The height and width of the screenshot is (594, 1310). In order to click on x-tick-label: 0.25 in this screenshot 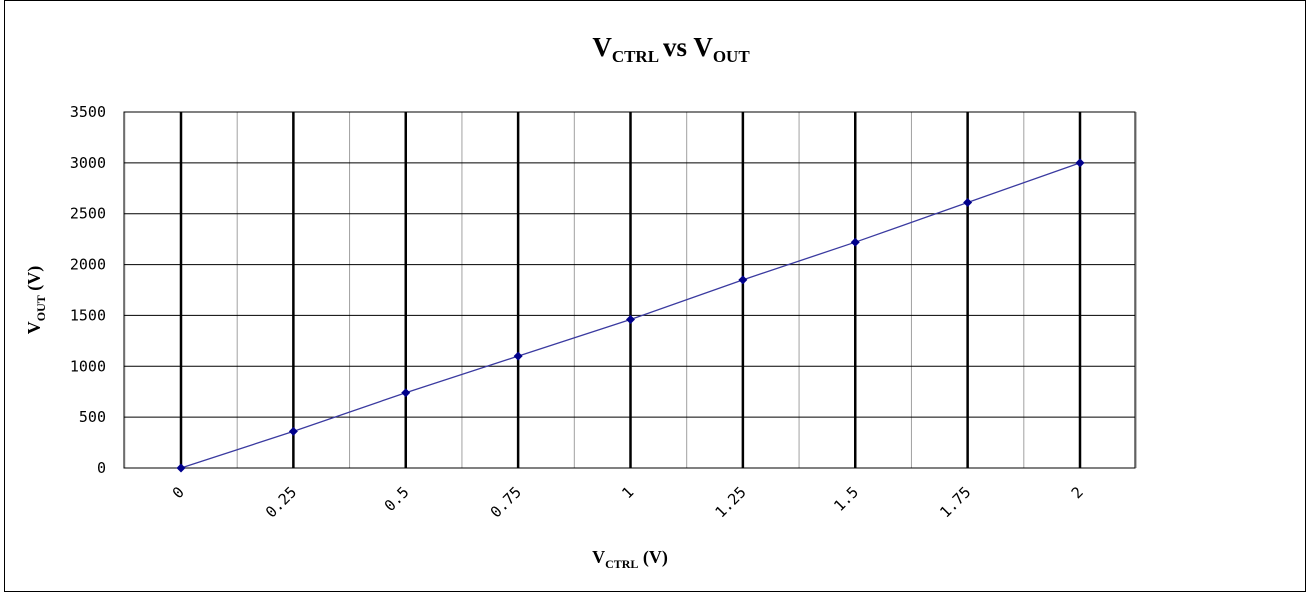, I will do `click(281, 502)`.